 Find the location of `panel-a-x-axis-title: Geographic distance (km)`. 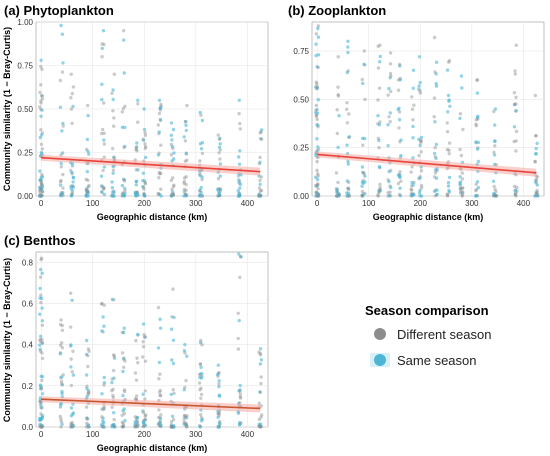

panel-a-x-axis-title: Geographic distance (km) is located at coordinates (152, 217).